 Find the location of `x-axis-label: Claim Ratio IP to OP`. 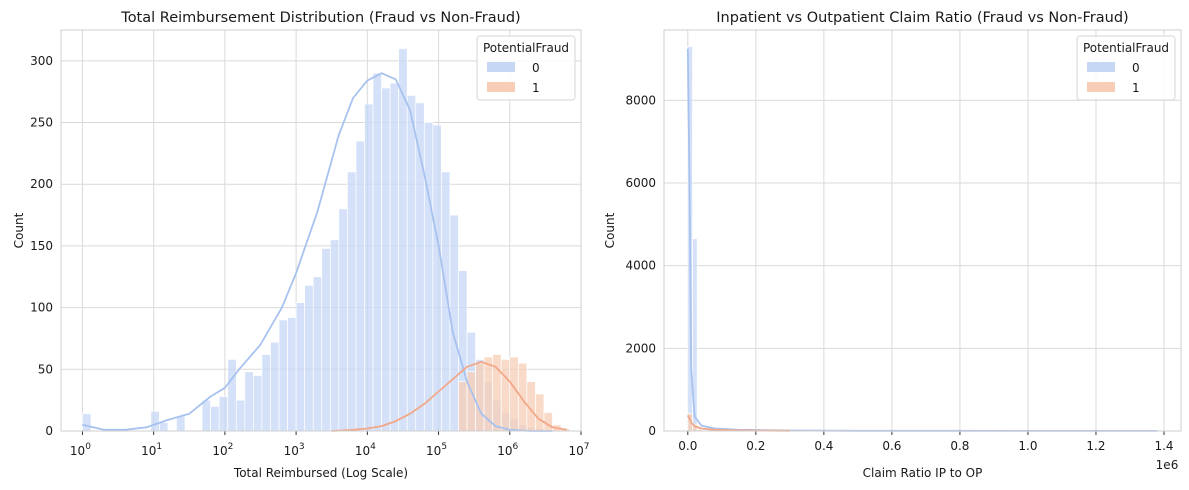

x-axis-label: Claim Ratio IP to OP is located at coordinates (923, 473).